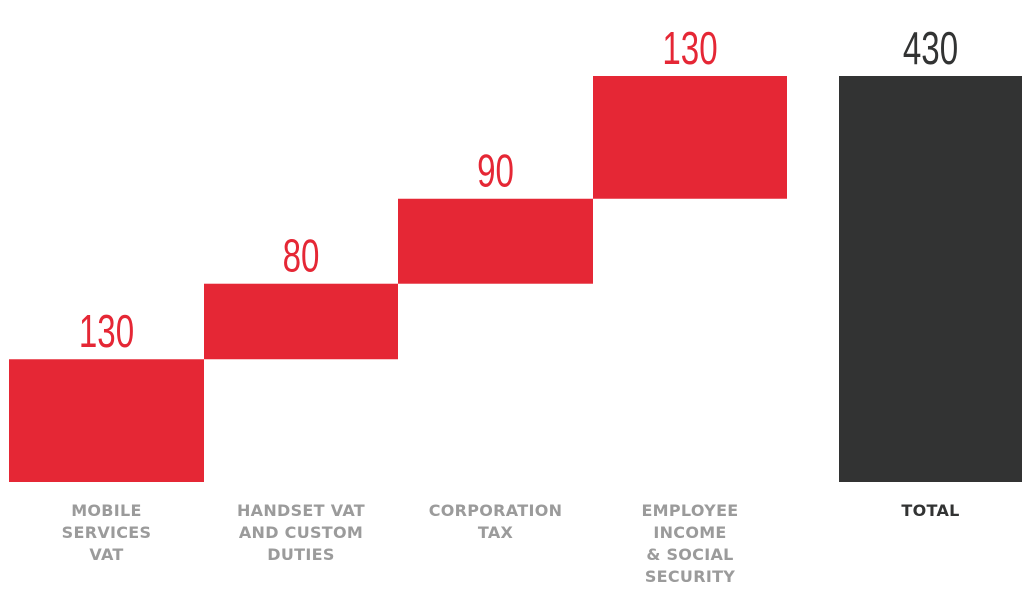  Describe the element at coordinates (930, 279) in the screenshot. I see `total-bar` at that location.